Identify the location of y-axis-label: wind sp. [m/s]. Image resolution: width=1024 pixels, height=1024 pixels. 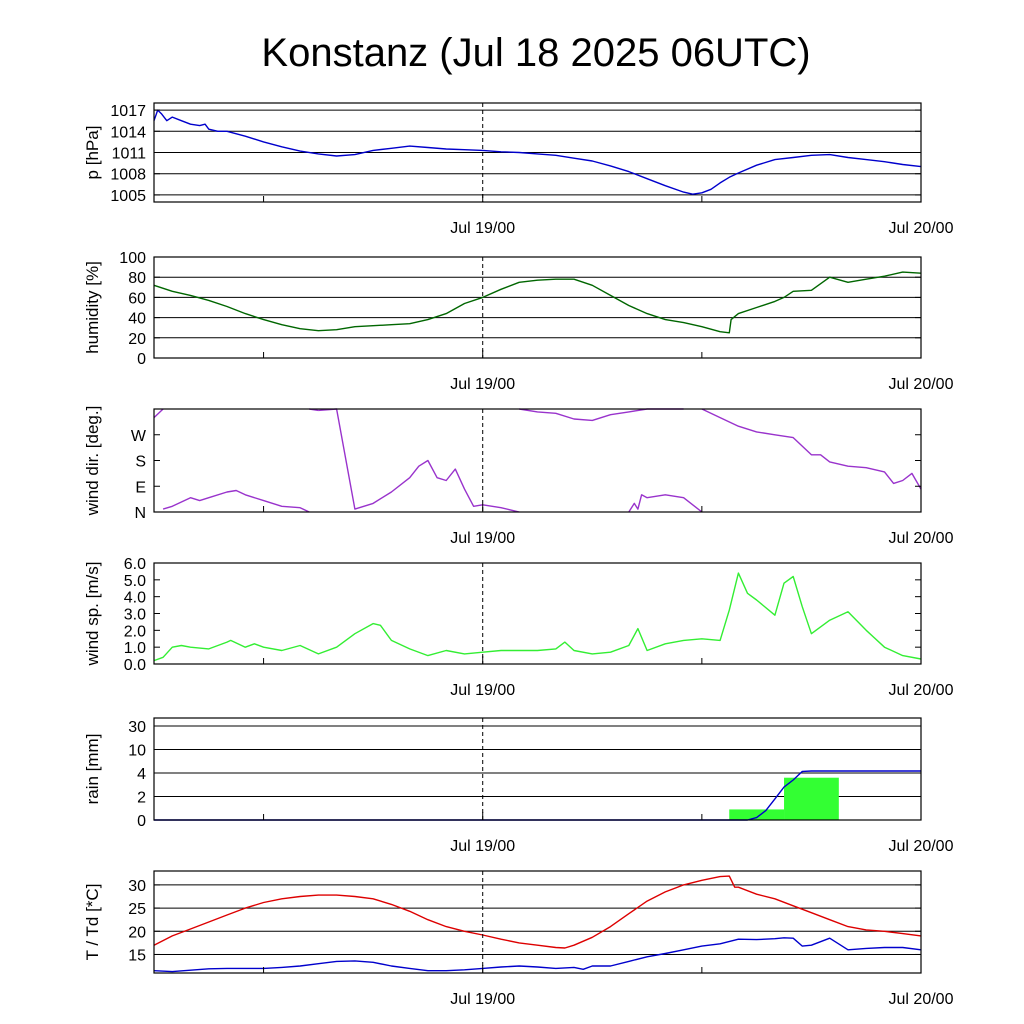
(92, 614).